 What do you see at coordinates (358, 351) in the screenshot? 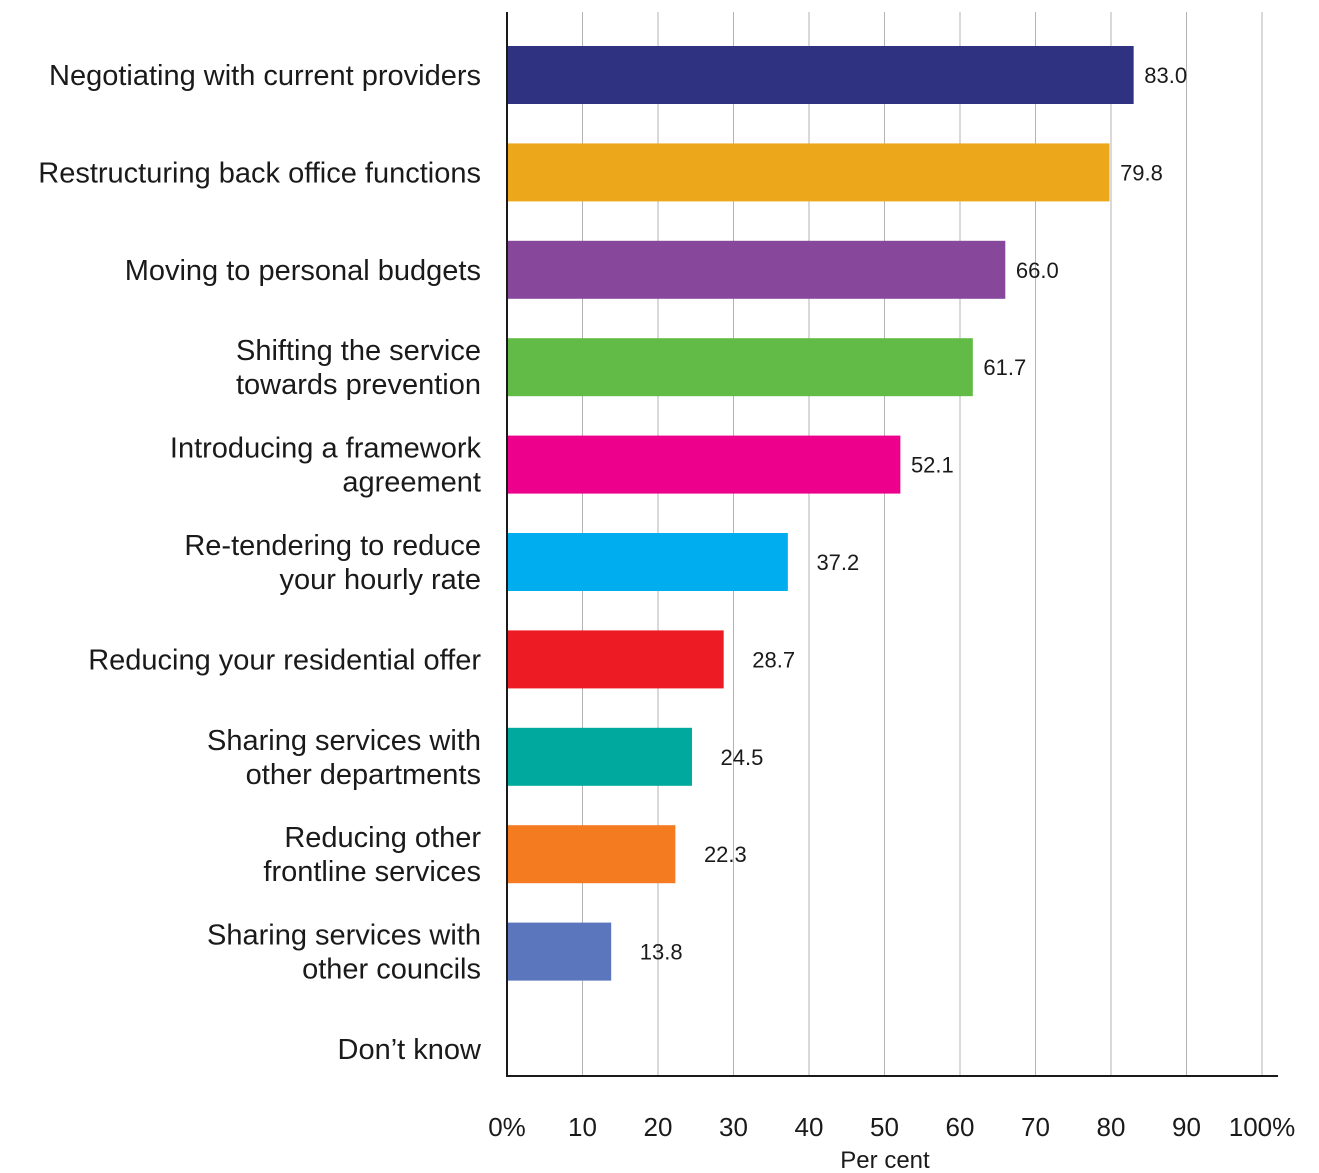
I see `category-label: Shifting the service` at bounding box center [358, 351].